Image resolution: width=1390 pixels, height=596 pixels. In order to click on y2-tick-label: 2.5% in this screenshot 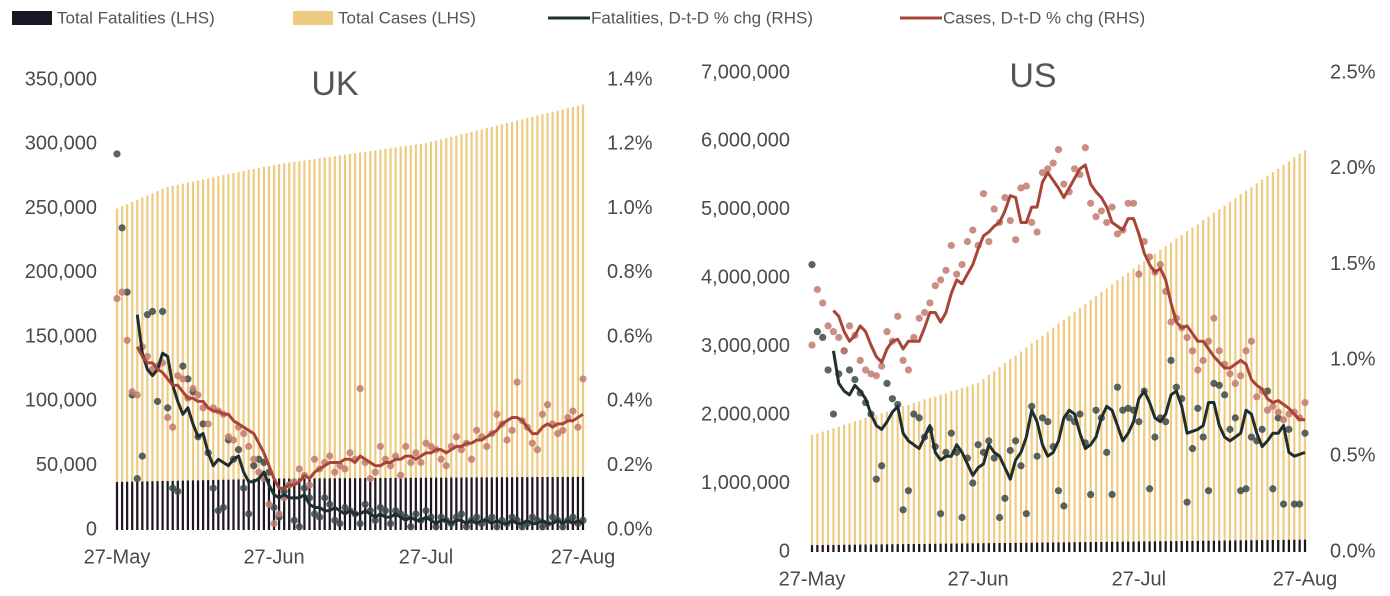, I will do `click(1353, 72)`.